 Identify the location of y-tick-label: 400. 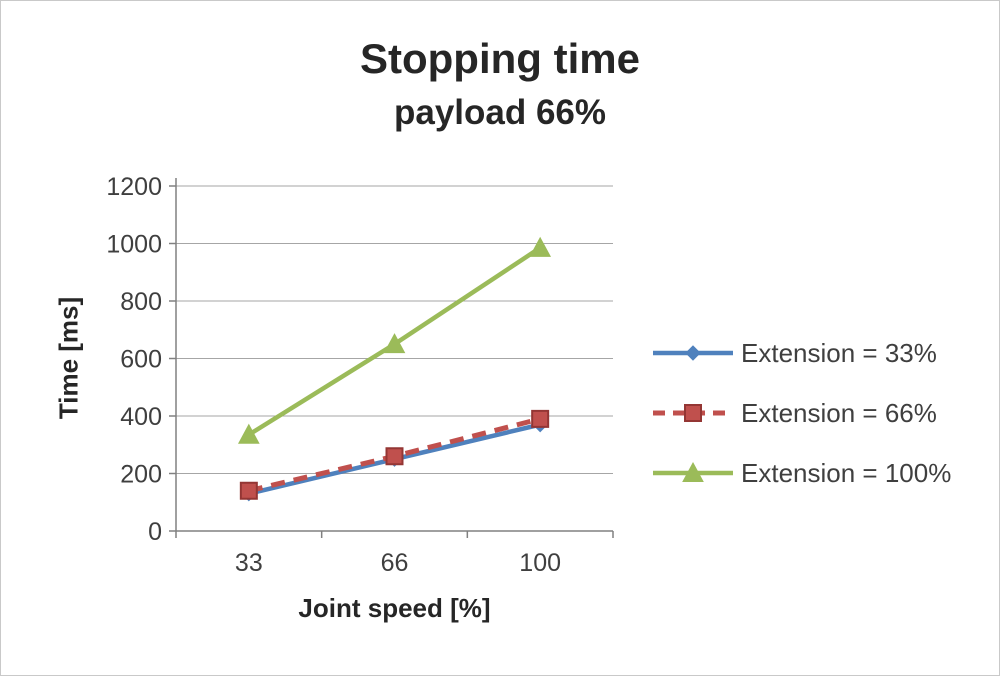
(141, 417).